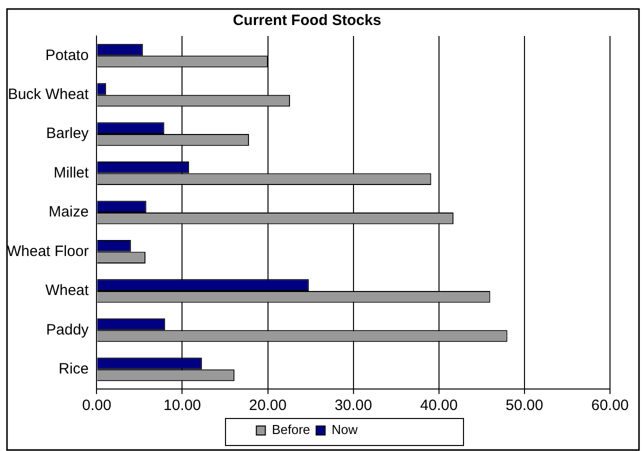  What do you see at coordinates (525, 405) in the screenshot?
I see `x-tick-label: 50.00` at bounding box center [525, 405].